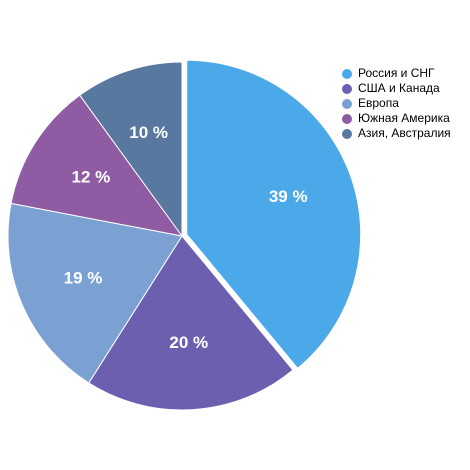 Image resolution: width=470 pixels, height=470 pixels. Describe the element at coordinates (148, 132) in the screenshot. I see `value-label: 10 %` at that location.